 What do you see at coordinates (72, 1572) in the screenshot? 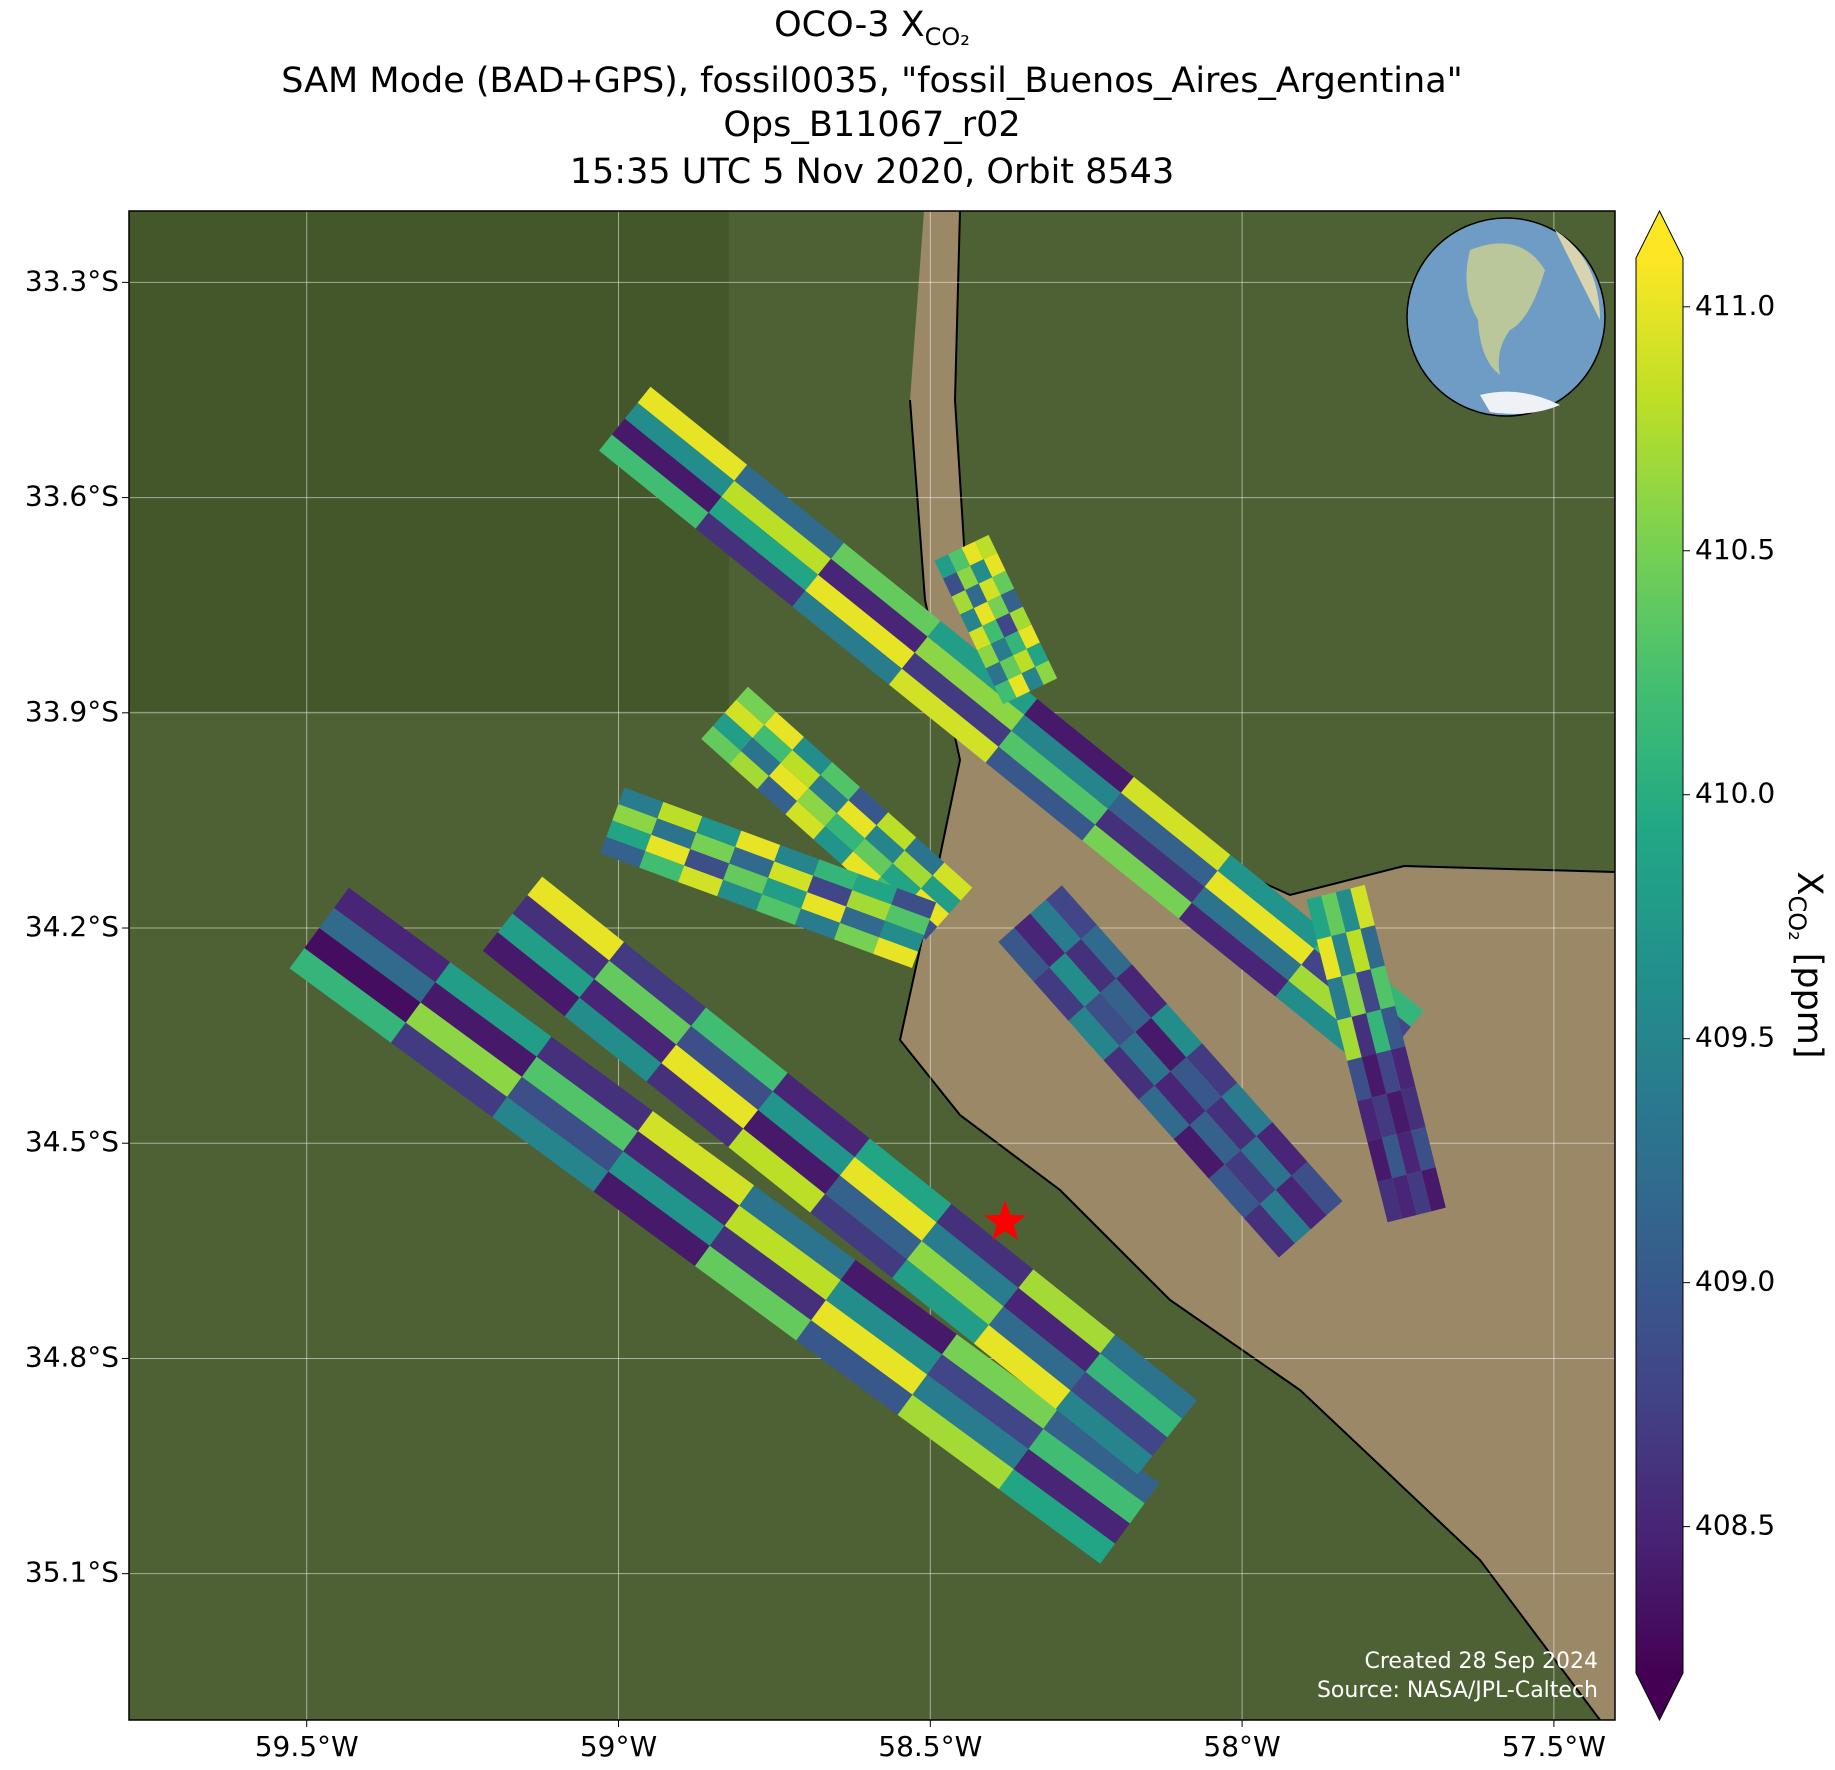
I see `y-tick-label: 35.1°S` at bounding box center [72, 1572].